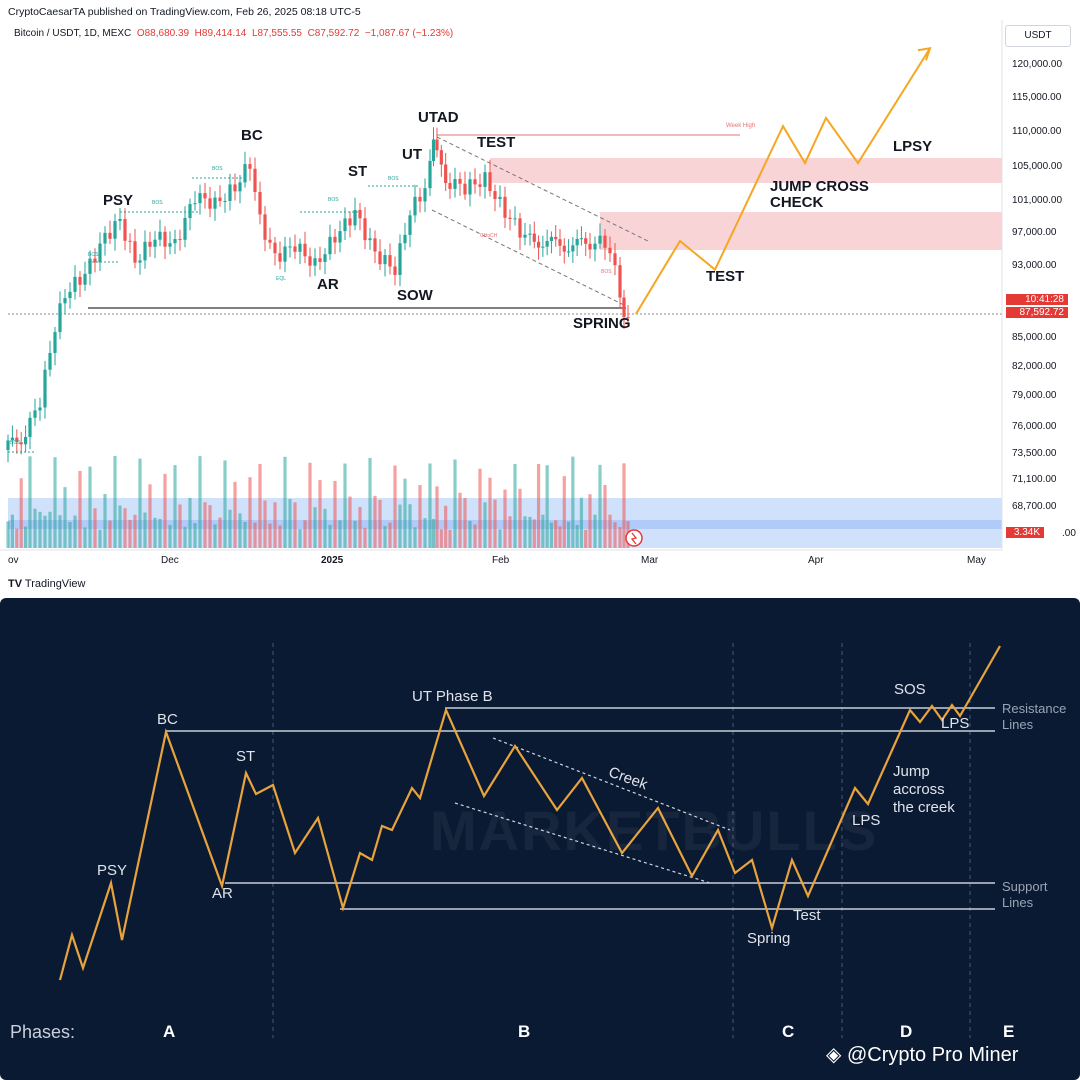 The width and height of the screenshot is (1080, 1080). Describe the element at coordinates (501, 560) in the screenshot. I see `x-tick: Feb` at that location.